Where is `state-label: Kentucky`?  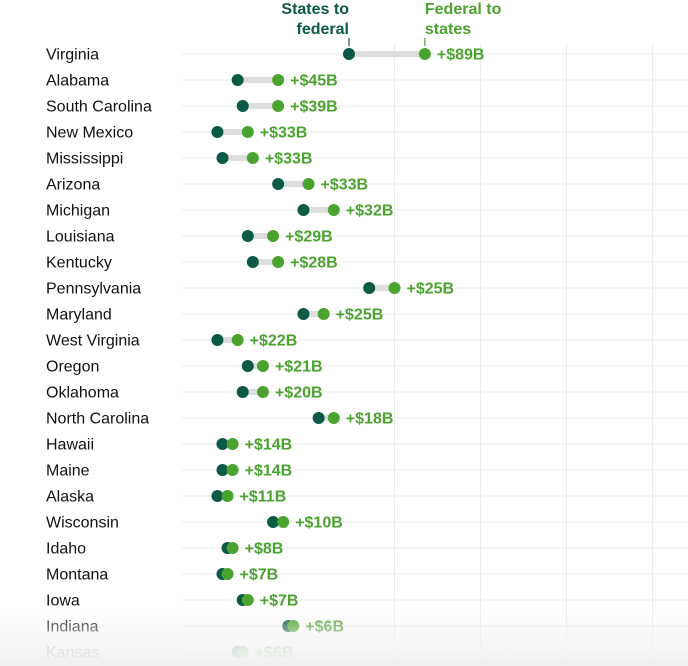
state-label: Kentucky is located at coordinates (79, 263).